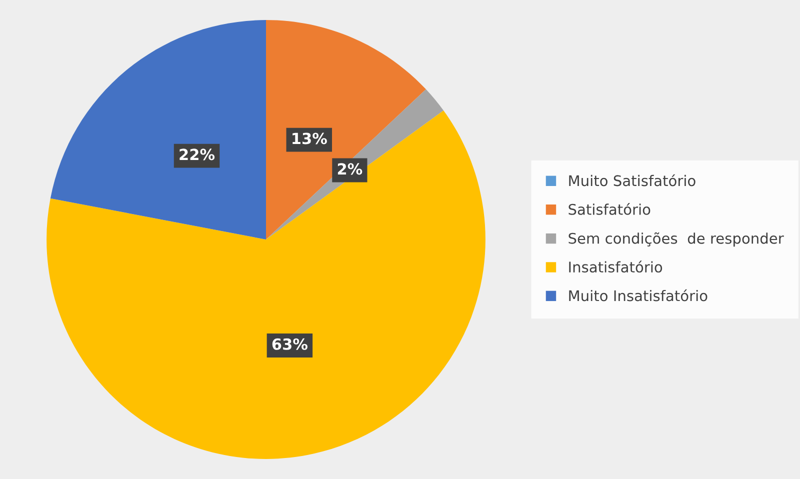 Image resolution: width=800 pixels, height=479 pixels. I want to click on legend-label: Muito Satisfatório, so click(632, 180).